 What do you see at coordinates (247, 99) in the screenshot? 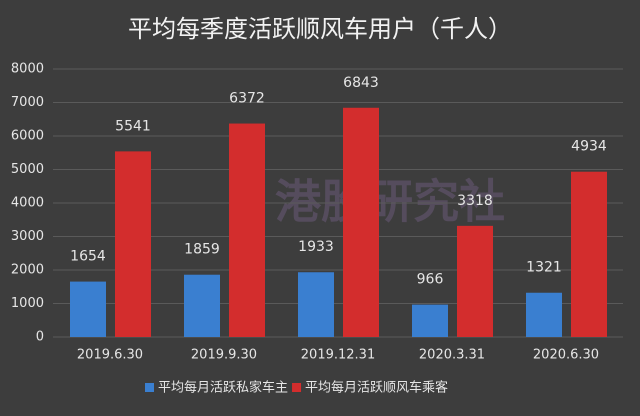
I see `data-label: 6372` at bounding box center [247, 99].